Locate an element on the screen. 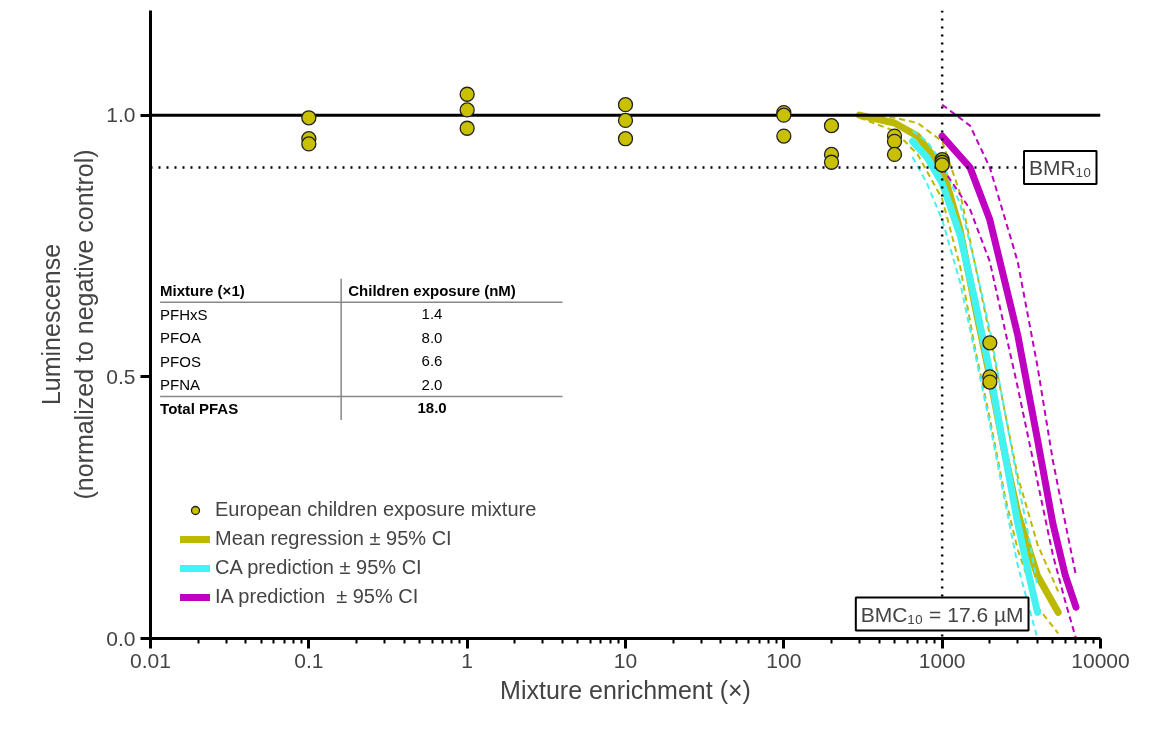  y-axis-title: Luminescense (normalized to negative control) is located at coordinates (67, 324).